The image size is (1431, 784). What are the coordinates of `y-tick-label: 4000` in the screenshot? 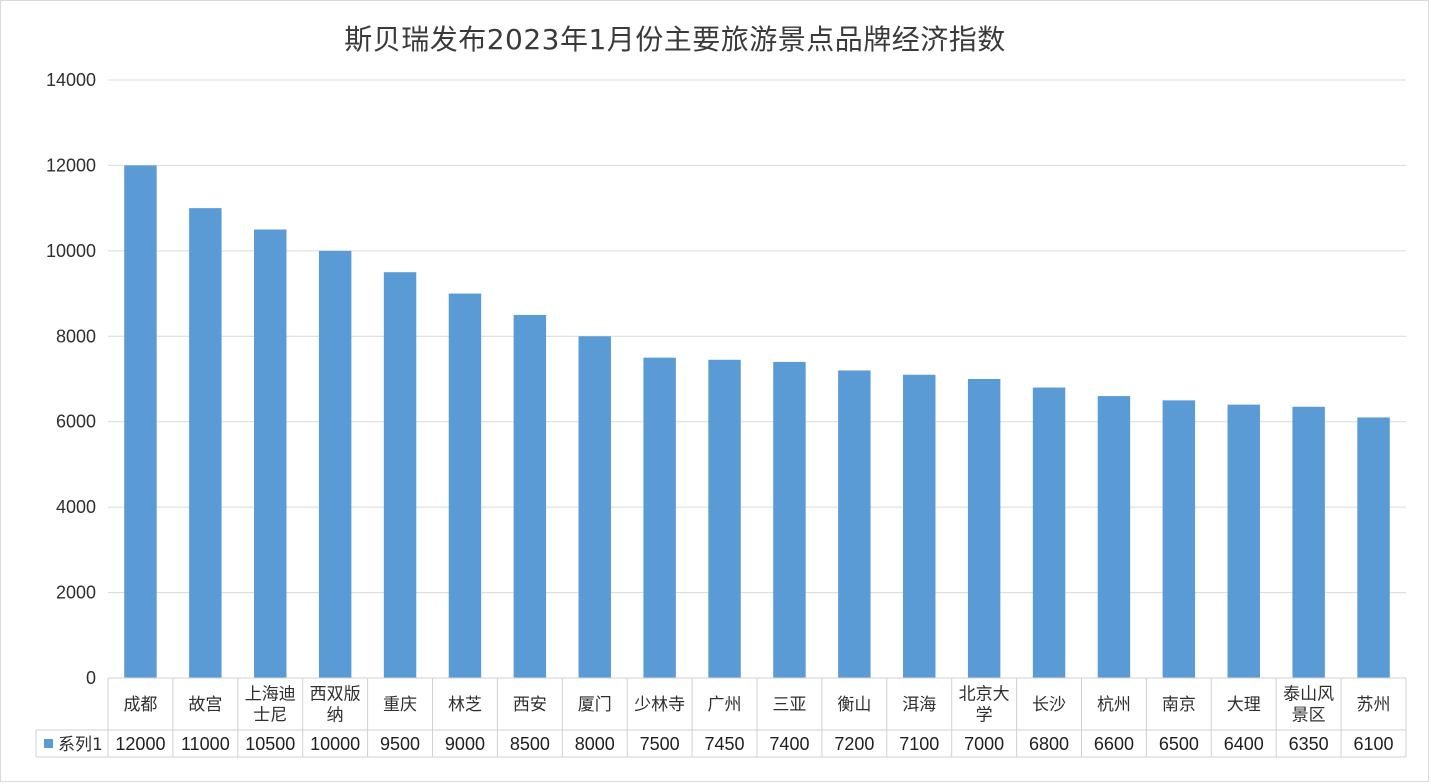 It's located at (76, 507).